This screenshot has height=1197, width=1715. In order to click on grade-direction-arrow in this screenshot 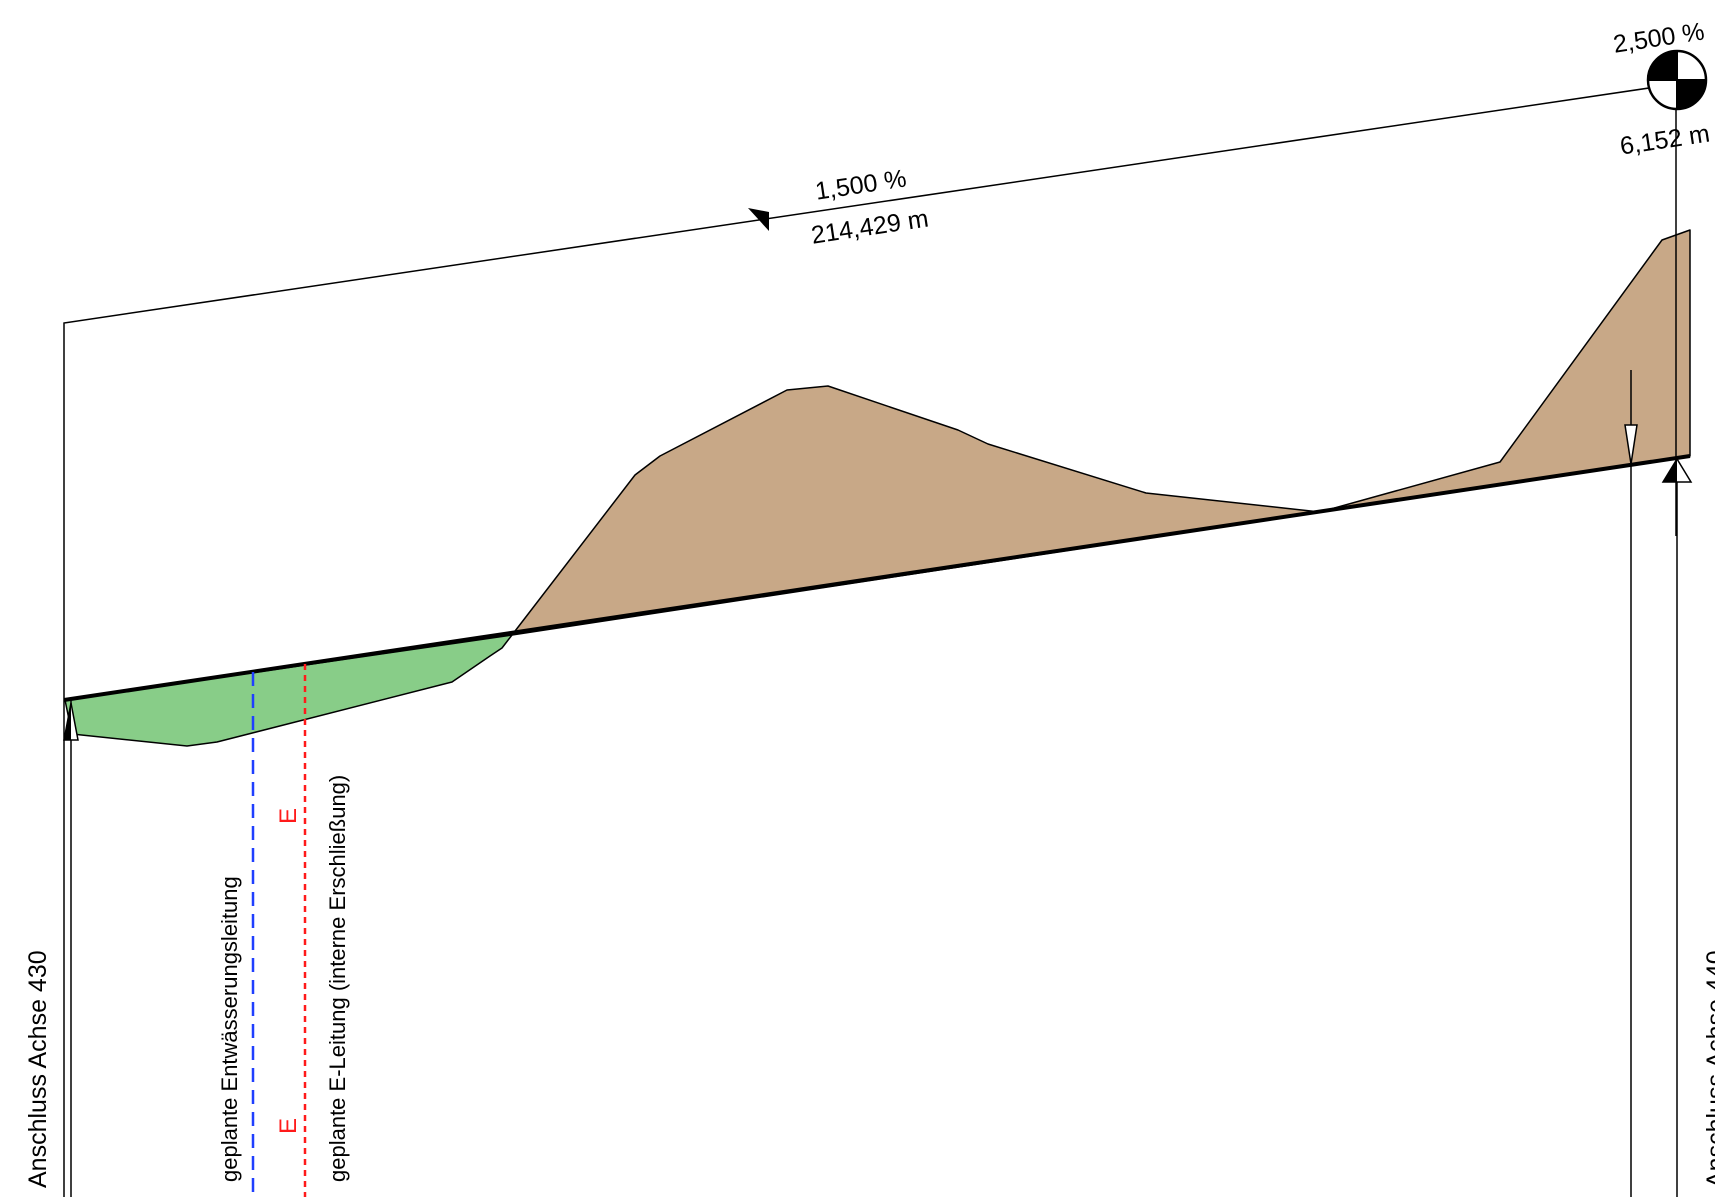, I will do `click(758, 219)`.